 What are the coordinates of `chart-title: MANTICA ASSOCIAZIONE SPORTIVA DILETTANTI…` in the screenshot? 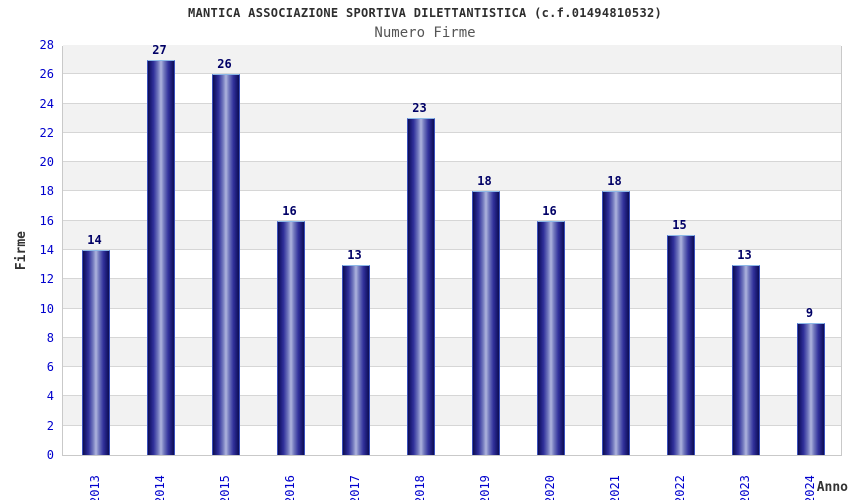 It's located at (425, 13).